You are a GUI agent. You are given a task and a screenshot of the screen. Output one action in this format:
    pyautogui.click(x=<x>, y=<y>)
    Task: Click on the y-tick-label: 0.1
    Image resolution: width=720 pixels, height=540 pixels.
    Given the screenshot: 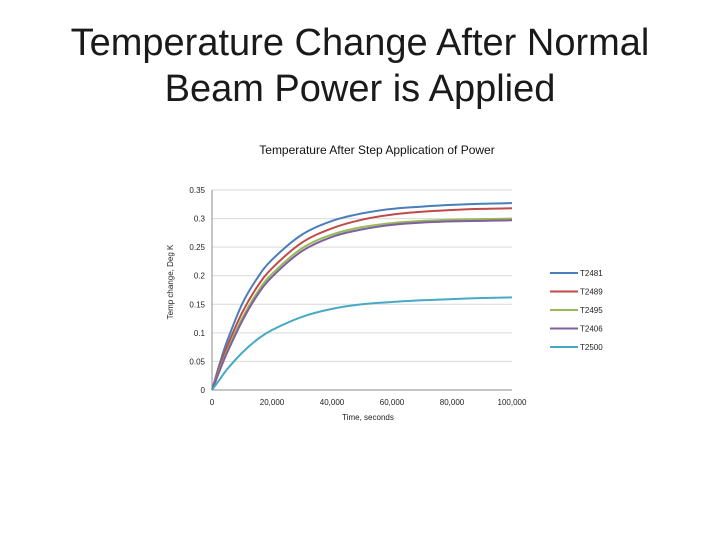 What is the action you would take?
    pyautogui.click(x=200, y=333)
    